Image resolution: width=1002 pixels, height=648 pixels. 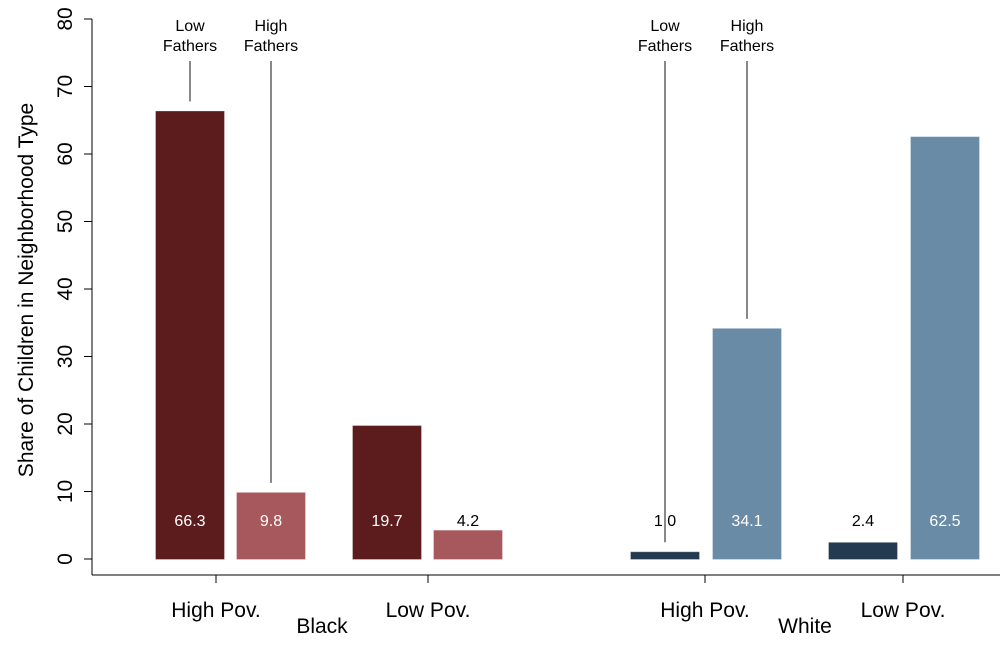 What do you see at coordinates (65, 221) in the screenshot?
I see `y-tick-label: 50` at bounding box center [65, 221].